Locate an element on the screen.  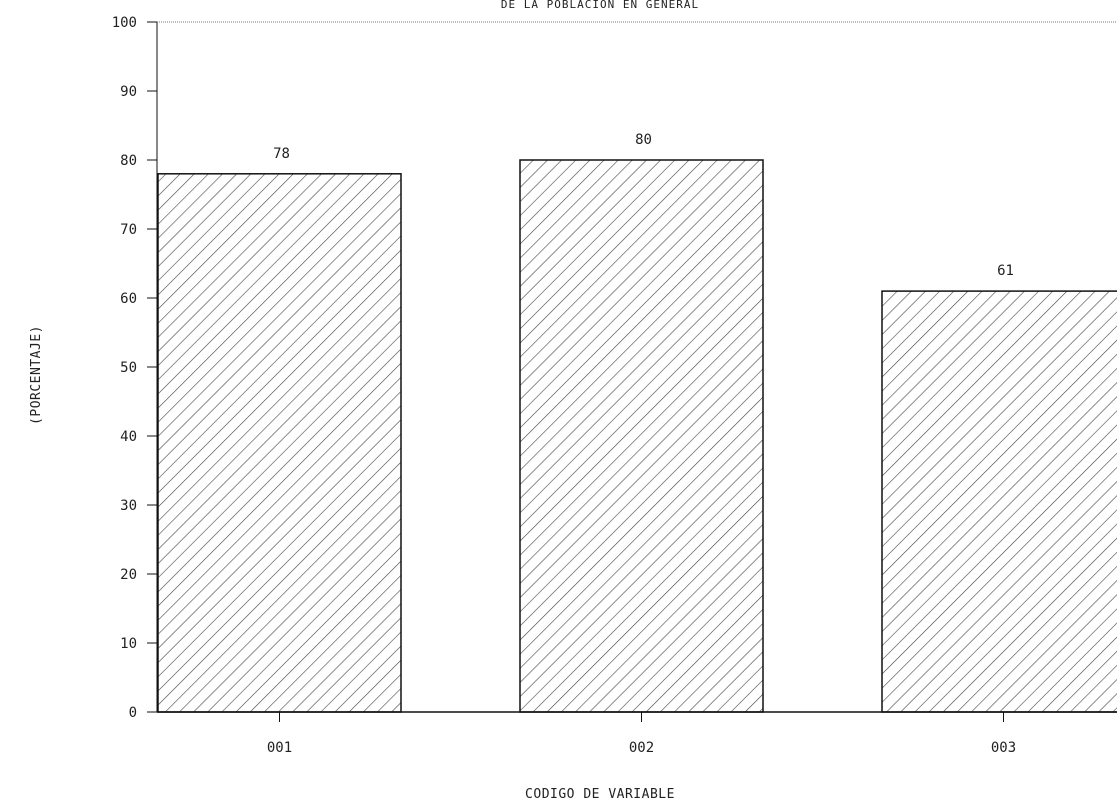
y-axis-title: (PORCENTAJE) is located at coordinates (36, 375).